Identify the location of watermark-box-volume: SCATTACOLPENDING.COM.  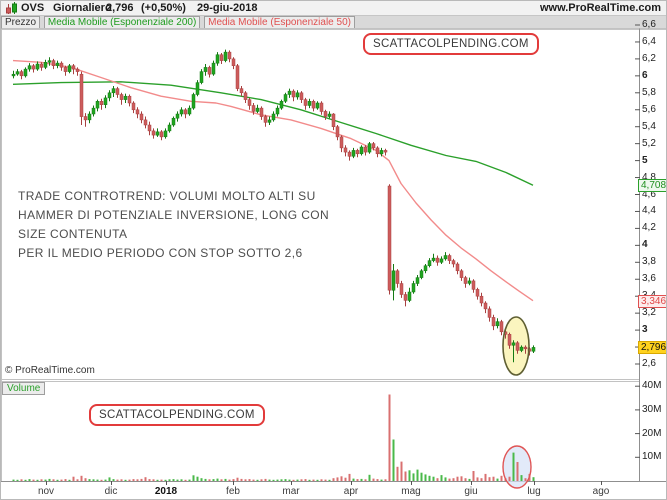
(177, 415).